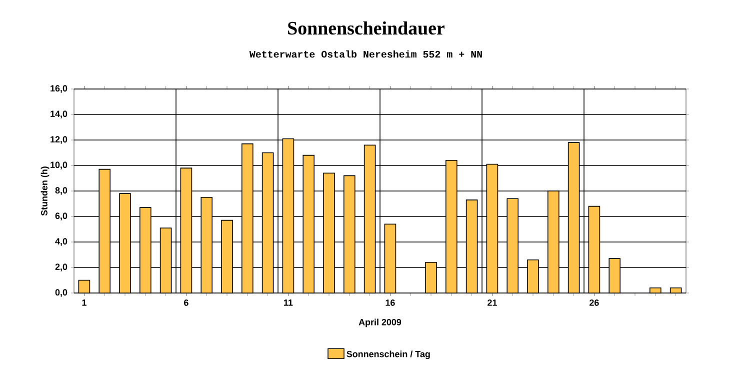  I want to click on y-tick-label: 6,0, so click(61, 216).